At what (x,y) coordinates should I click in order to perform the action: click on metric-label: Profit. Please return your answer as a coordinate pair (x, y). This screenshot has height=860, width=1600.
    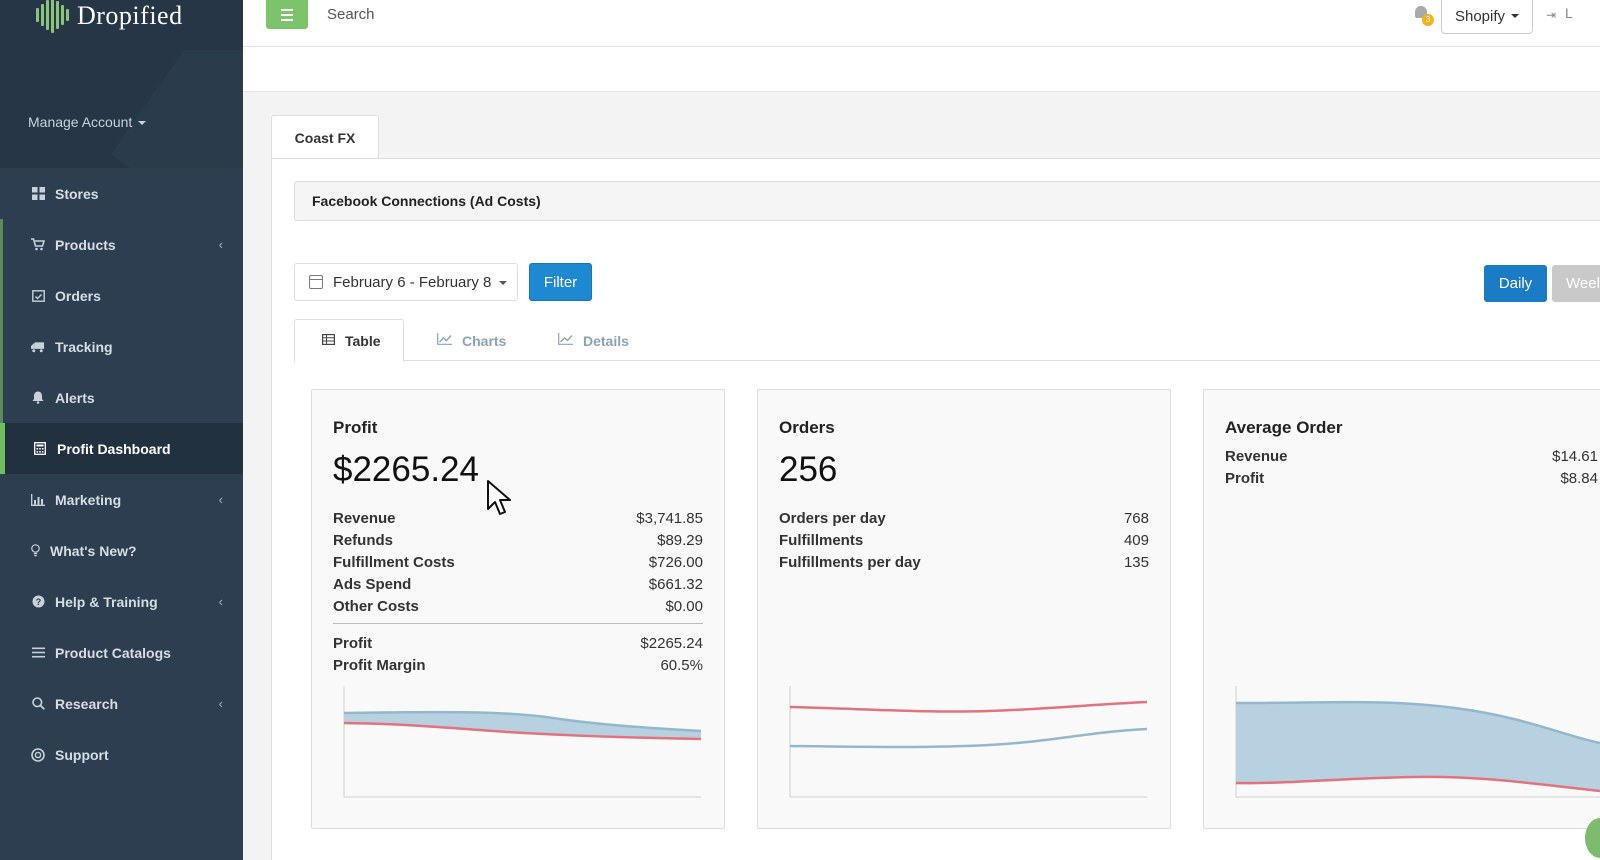
    Looking at the image, I should click on (1245, 478).